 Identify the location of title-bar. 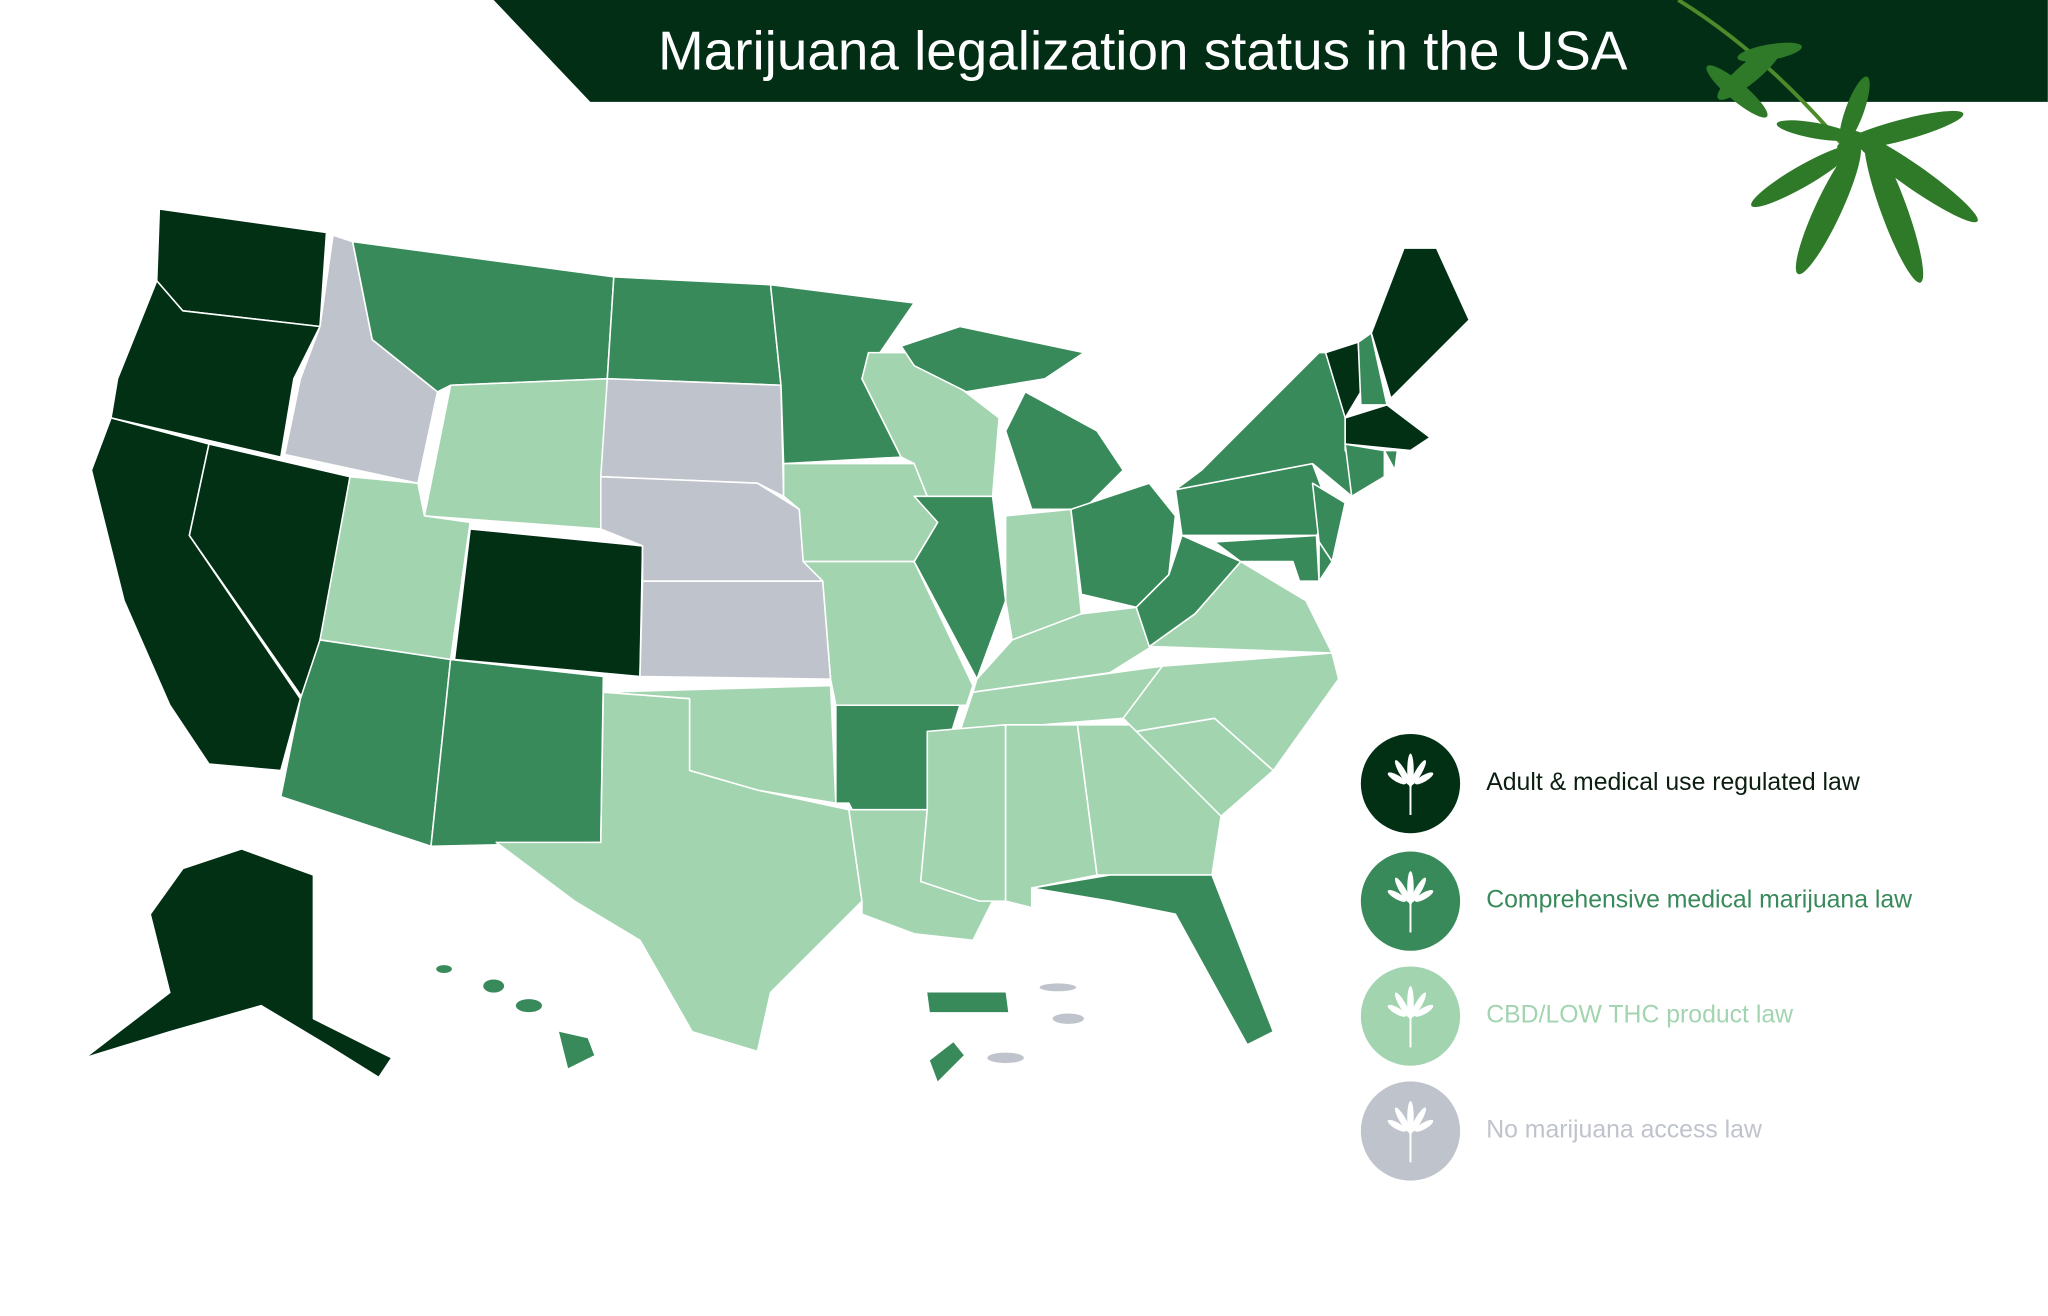
(1270, 51).